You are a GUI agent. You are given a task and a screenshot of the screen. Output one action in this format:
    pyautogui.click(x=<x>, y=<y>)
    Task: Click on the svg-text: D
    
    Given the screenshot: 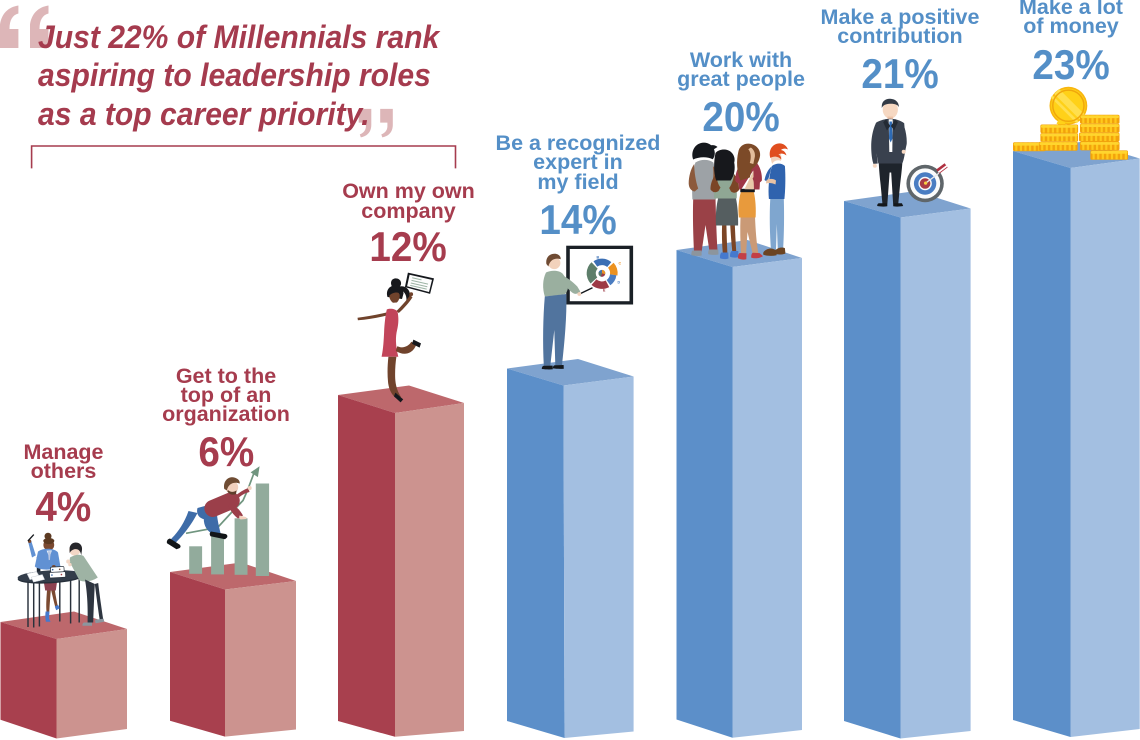 What is the action you would take?
    pyautogui.click(x=619, y=283)
    